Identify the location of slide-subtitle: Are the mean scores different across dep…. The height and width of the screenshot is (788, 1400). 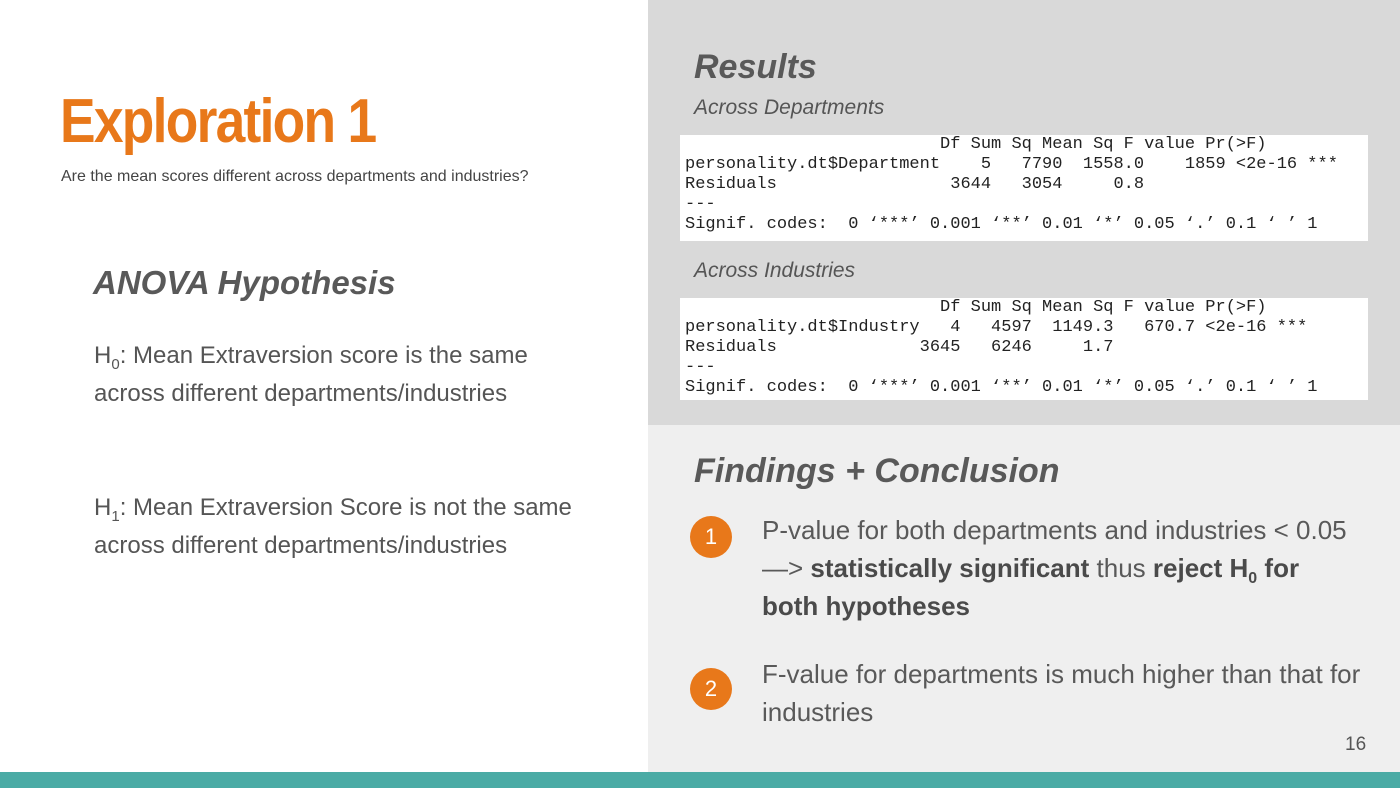
(295, 176).